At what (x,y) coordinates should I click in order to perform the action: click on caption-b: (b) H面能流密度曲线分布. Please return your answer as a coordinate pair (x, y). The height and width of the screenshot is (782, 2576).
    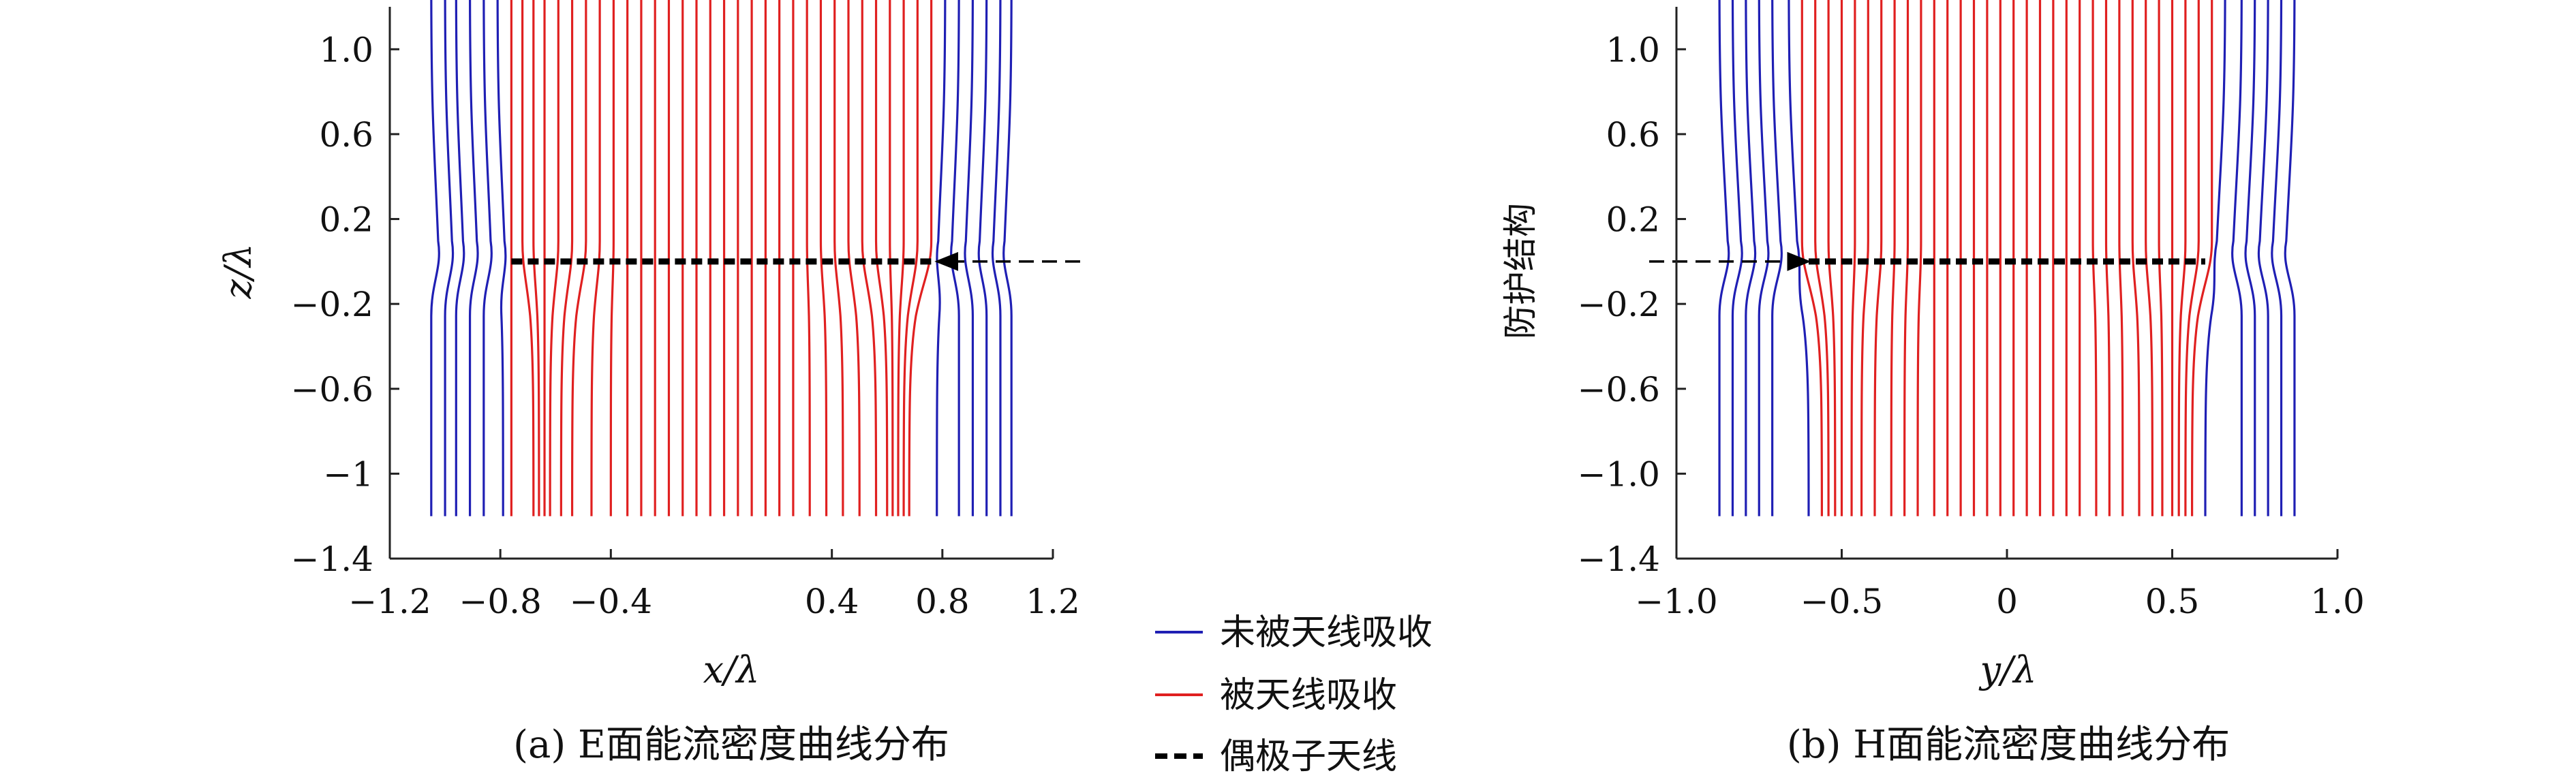
    Looking at the image, I should click on (2009, 745).